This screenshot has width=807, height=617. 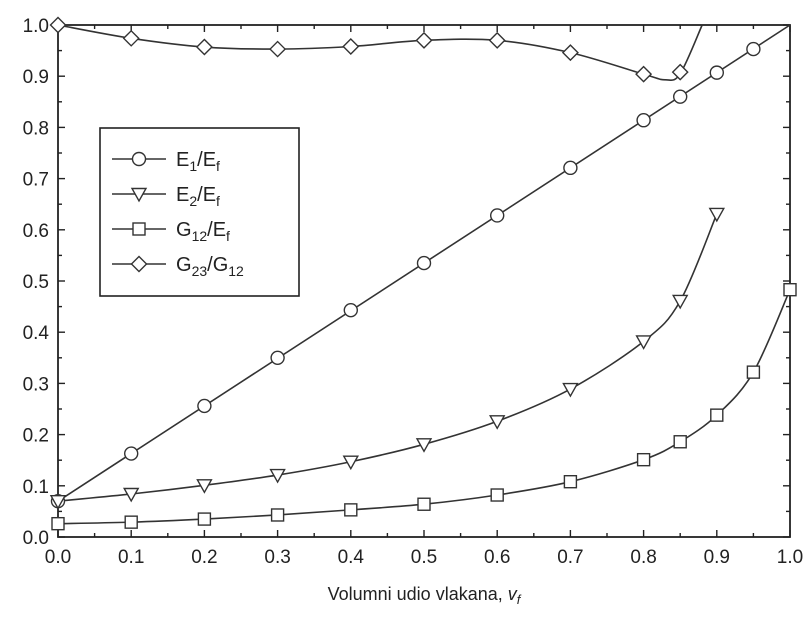 I want to click on x-axis-title: Volumni udio vlakana, vf, so click(x=425, y=595).